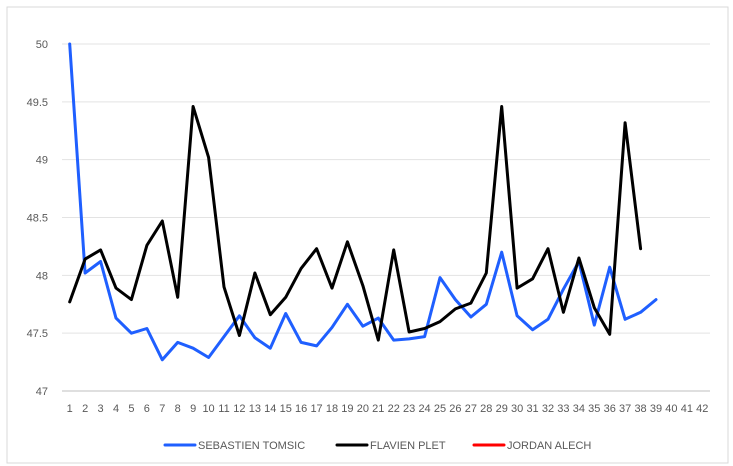 This screenshot has height=466, width=733. I want to click on x-tick-label: 19, so click(347, 409).